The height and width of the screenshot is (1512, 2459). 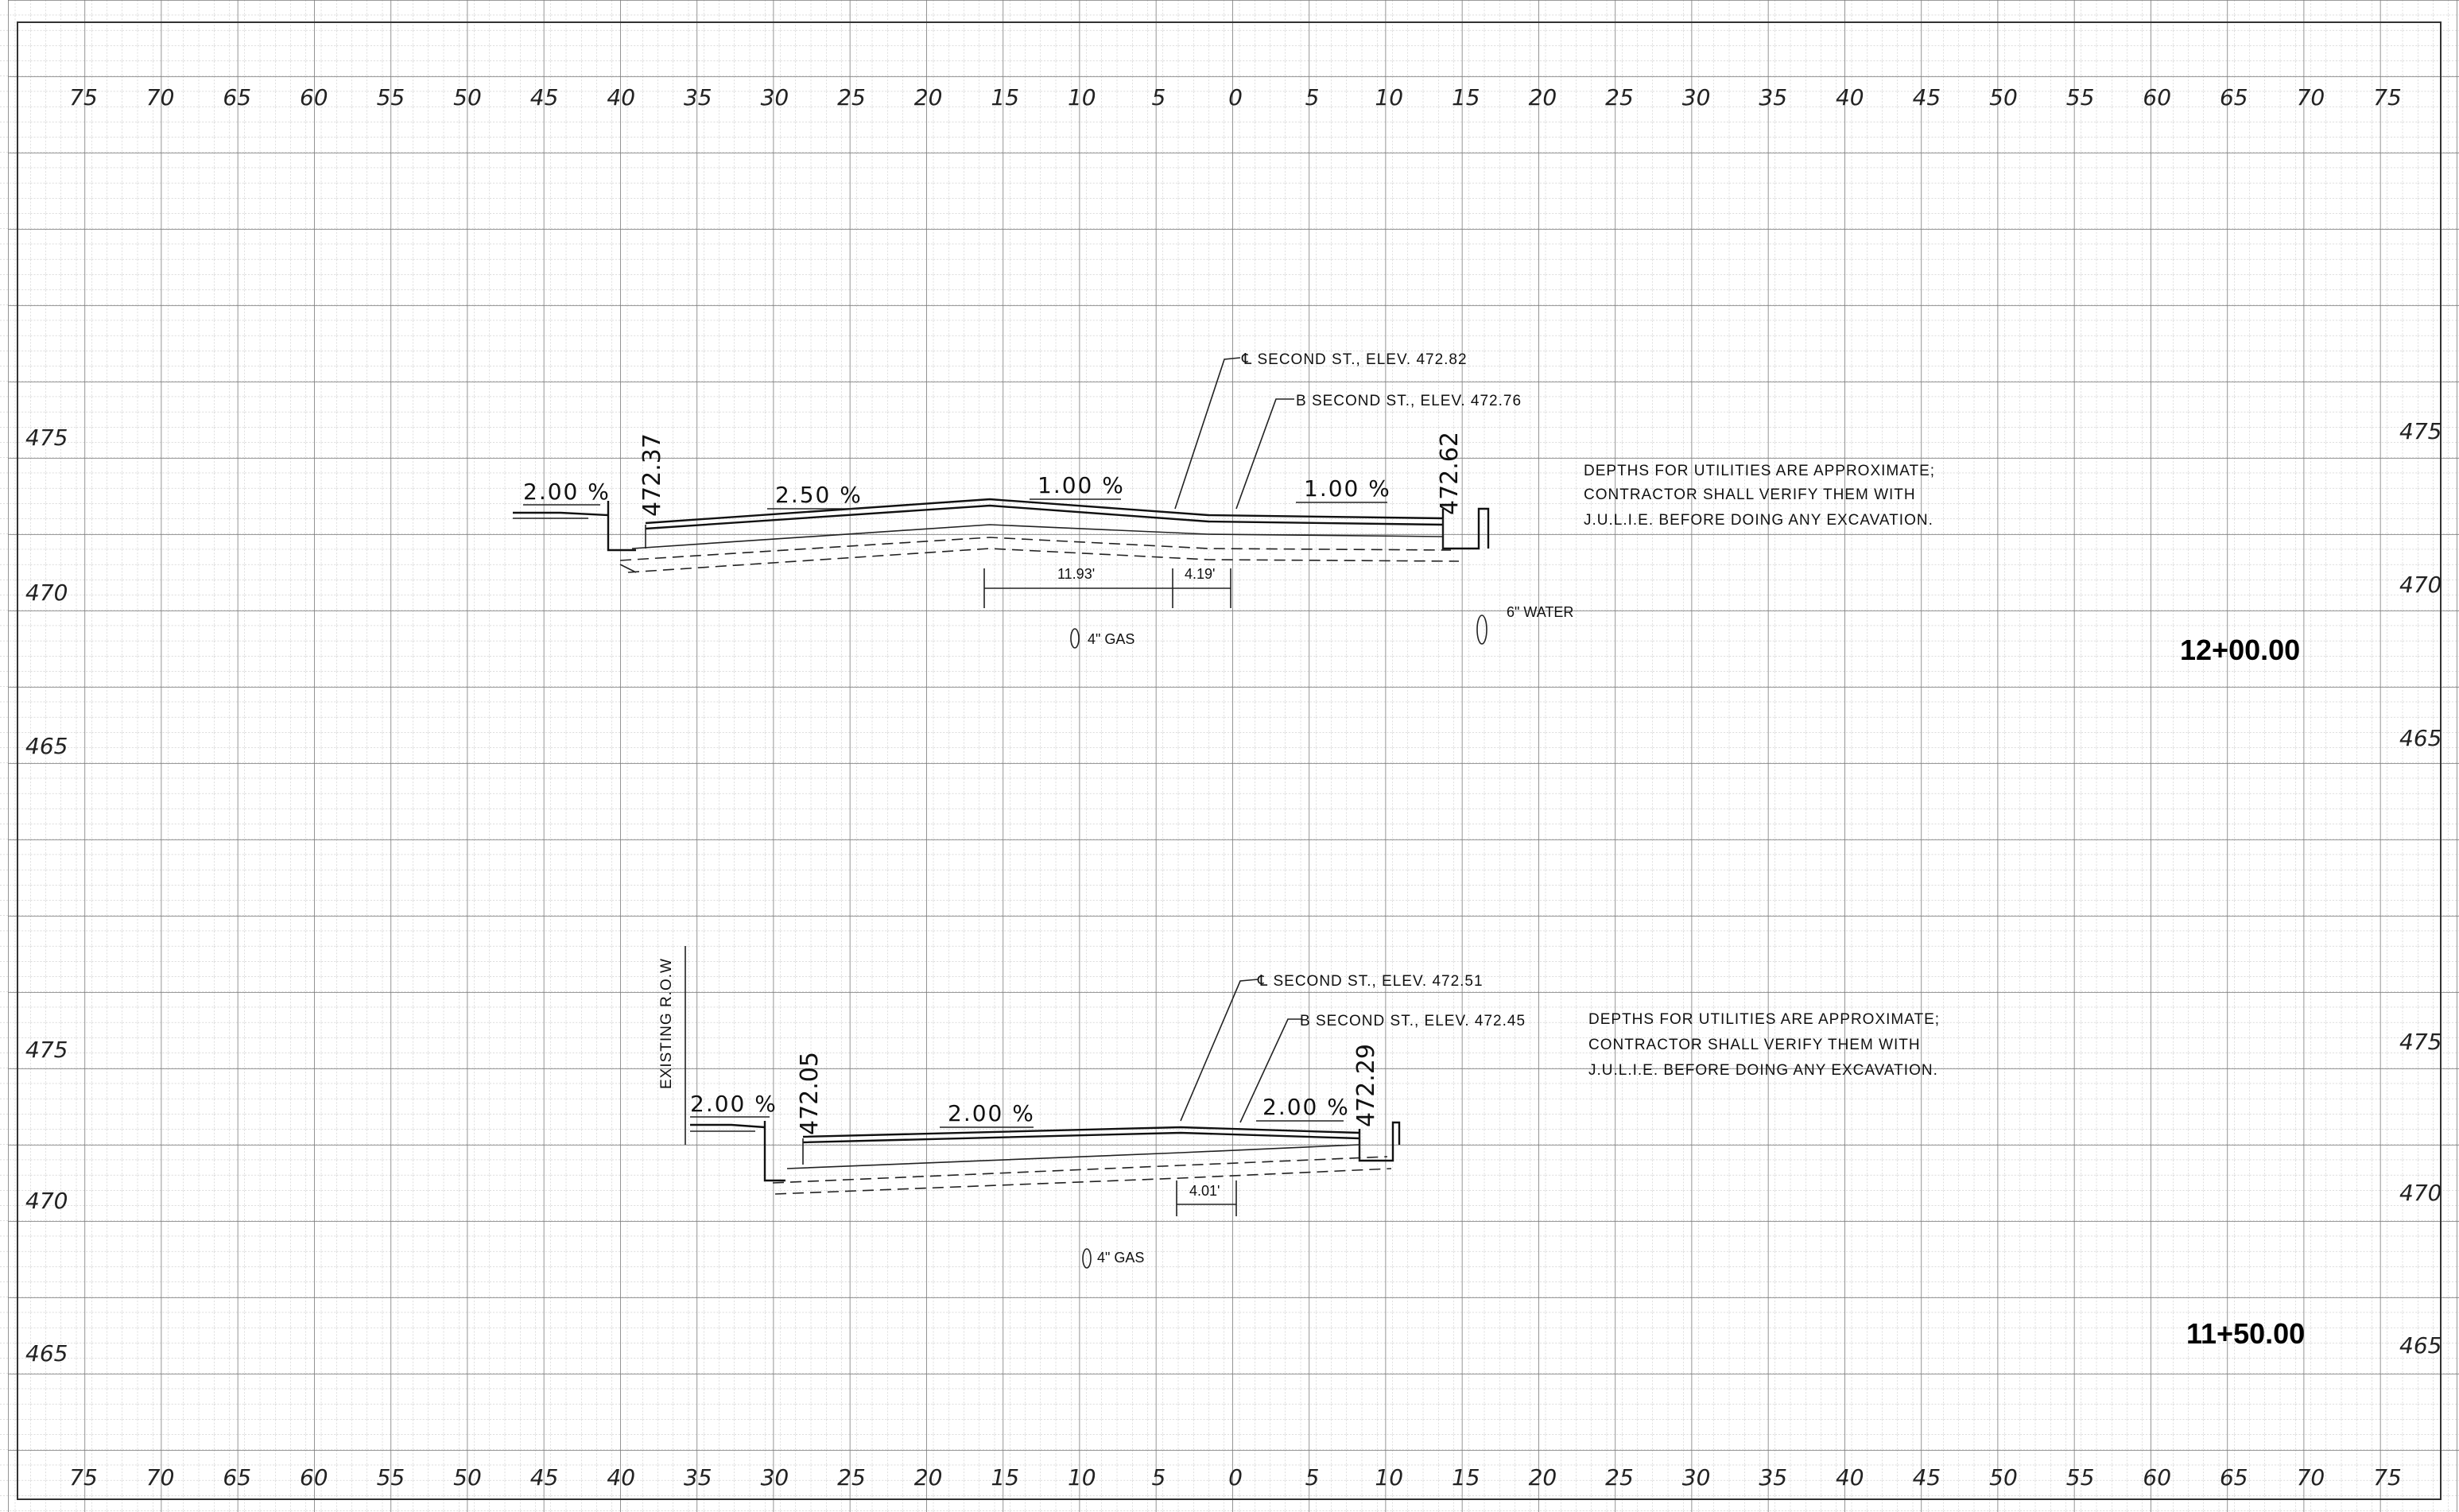 I want to click on elev-label-right: 475, so click(x=2421, y=431).